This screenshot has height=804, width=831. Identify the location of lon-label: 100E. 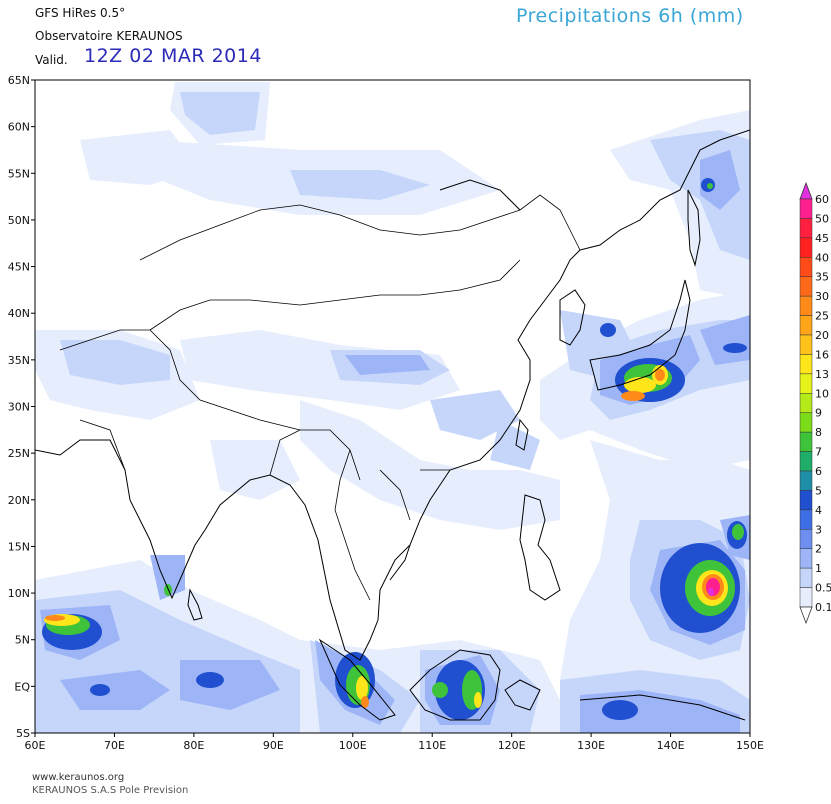
(353, 745).